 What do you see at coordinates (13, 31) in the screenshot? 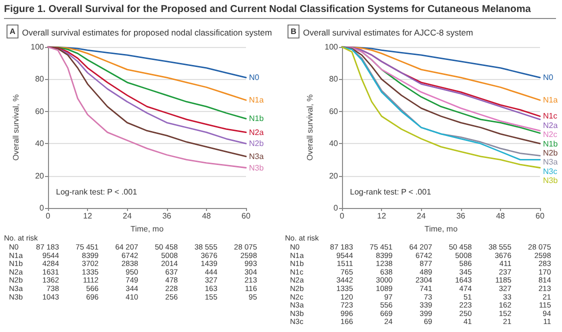
I see `text: A` at bounding box center [13, 31].